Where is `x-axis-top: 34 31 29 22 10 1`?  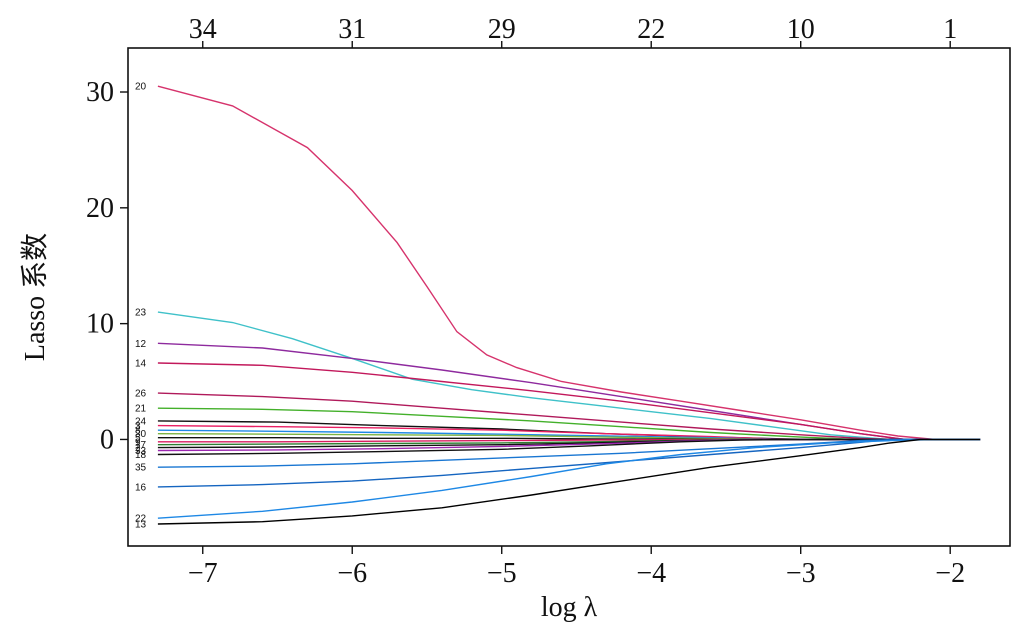
x-axis-top: 34 31 29 22 10 1 is located at coordinates (573, 31).